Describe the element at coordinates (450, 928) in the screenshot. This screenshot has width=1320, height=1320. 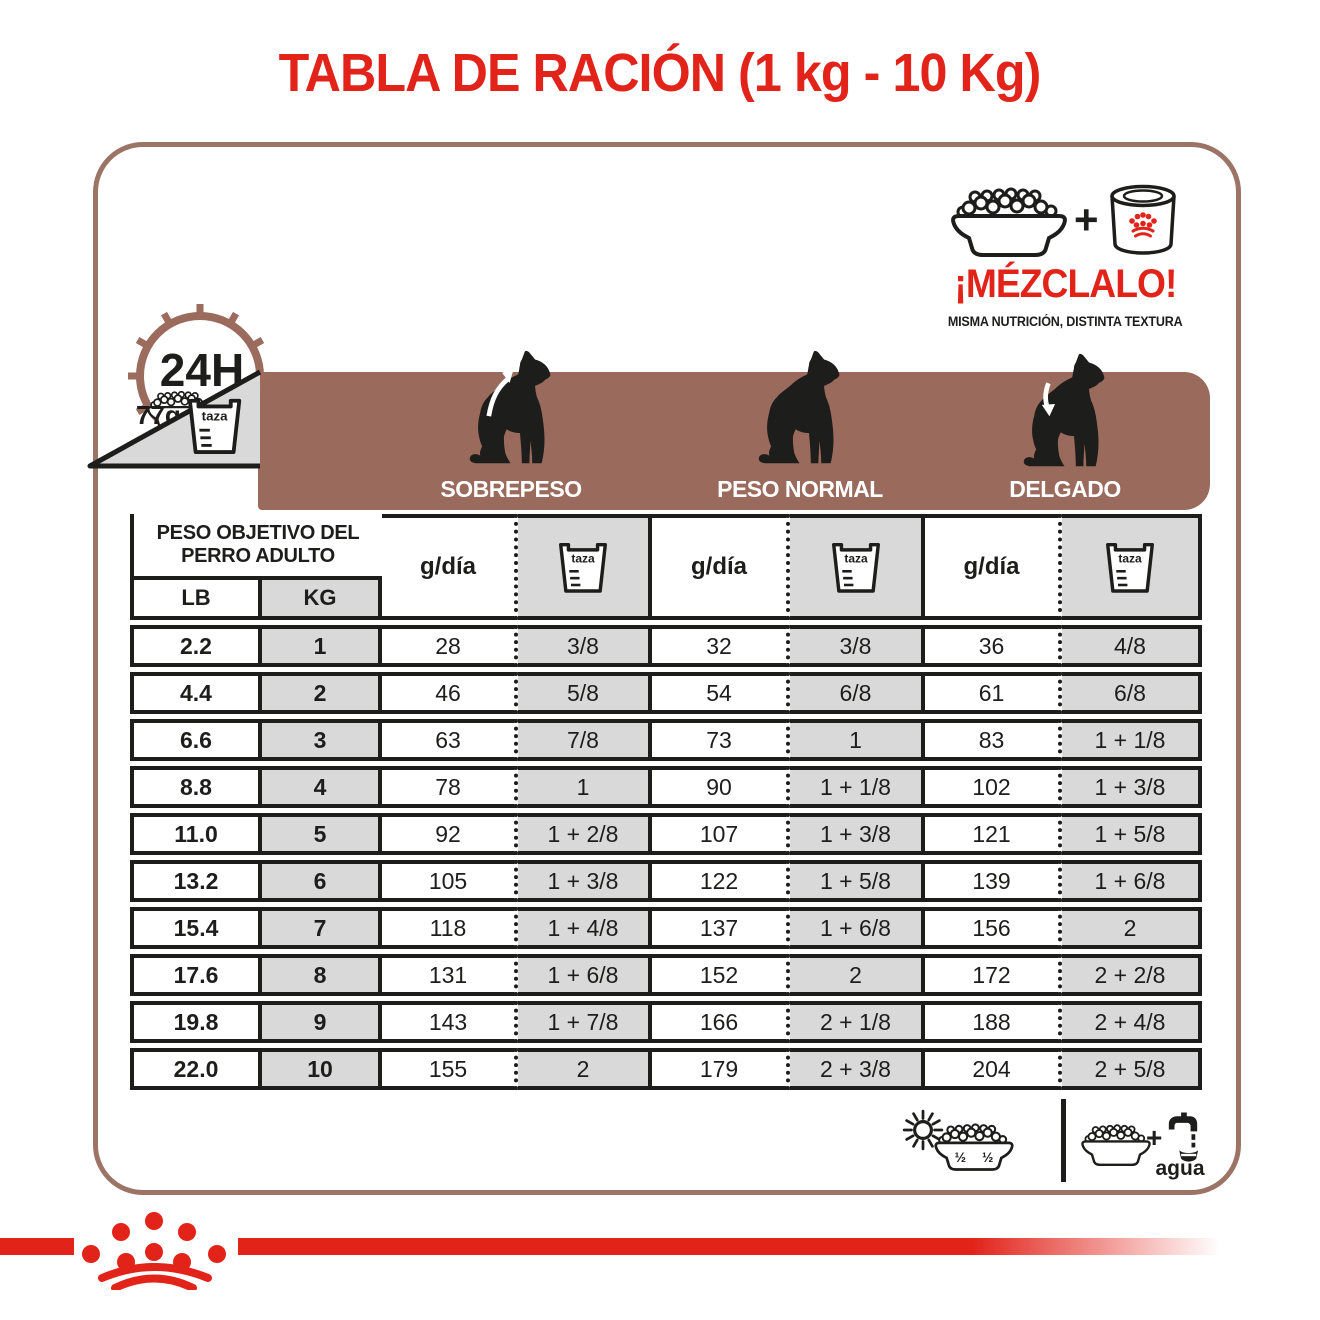
I see `cell-sobrepeso-grams: 118` at that location.